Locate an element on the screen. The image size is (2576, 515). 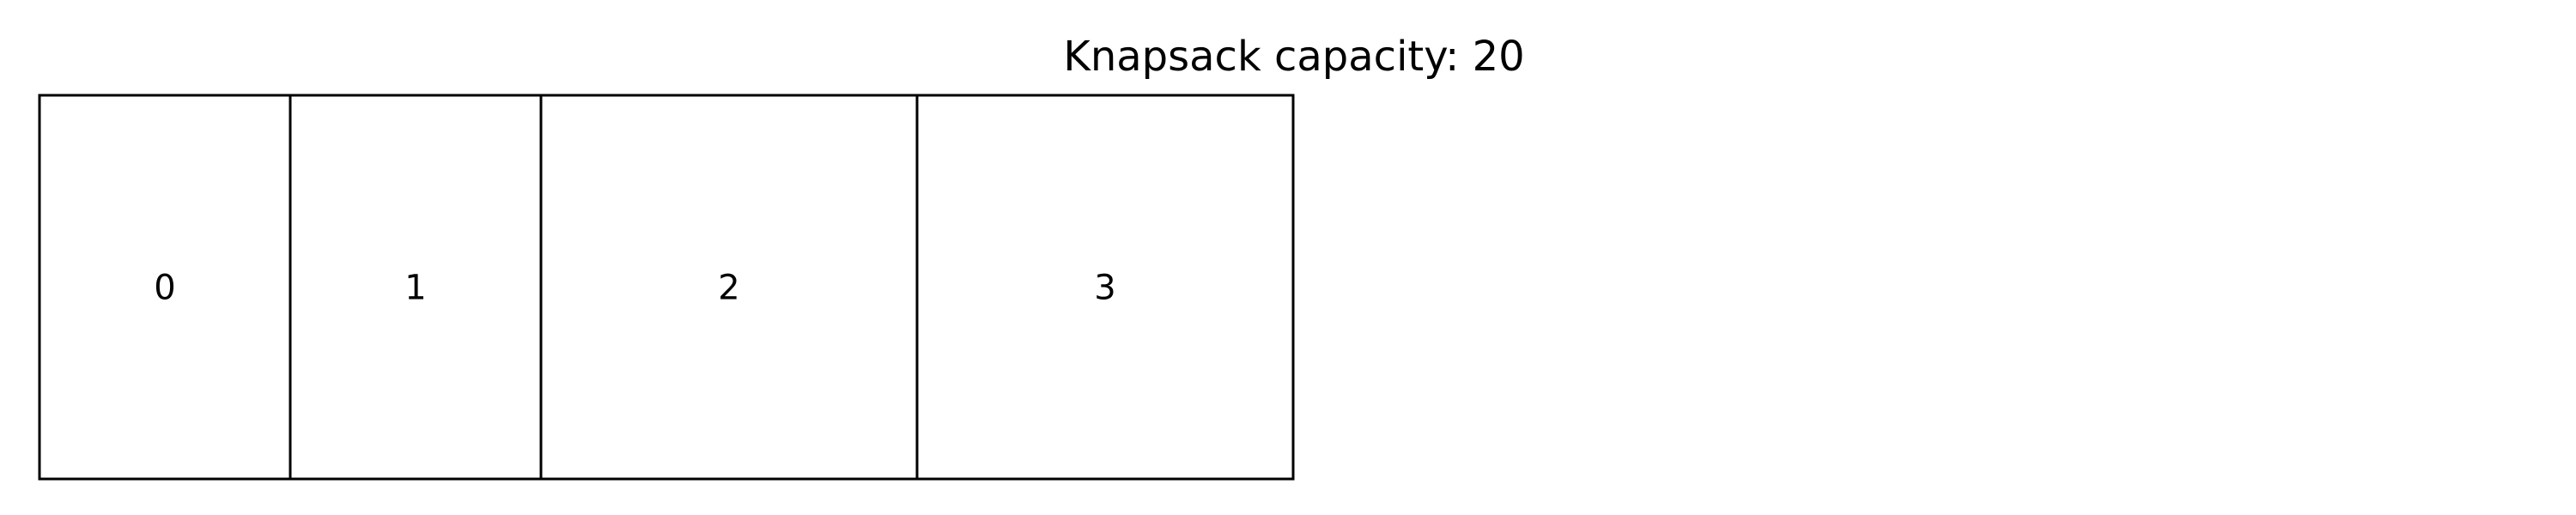
item-label-3: 3 is located at coordinates (1104, 288).